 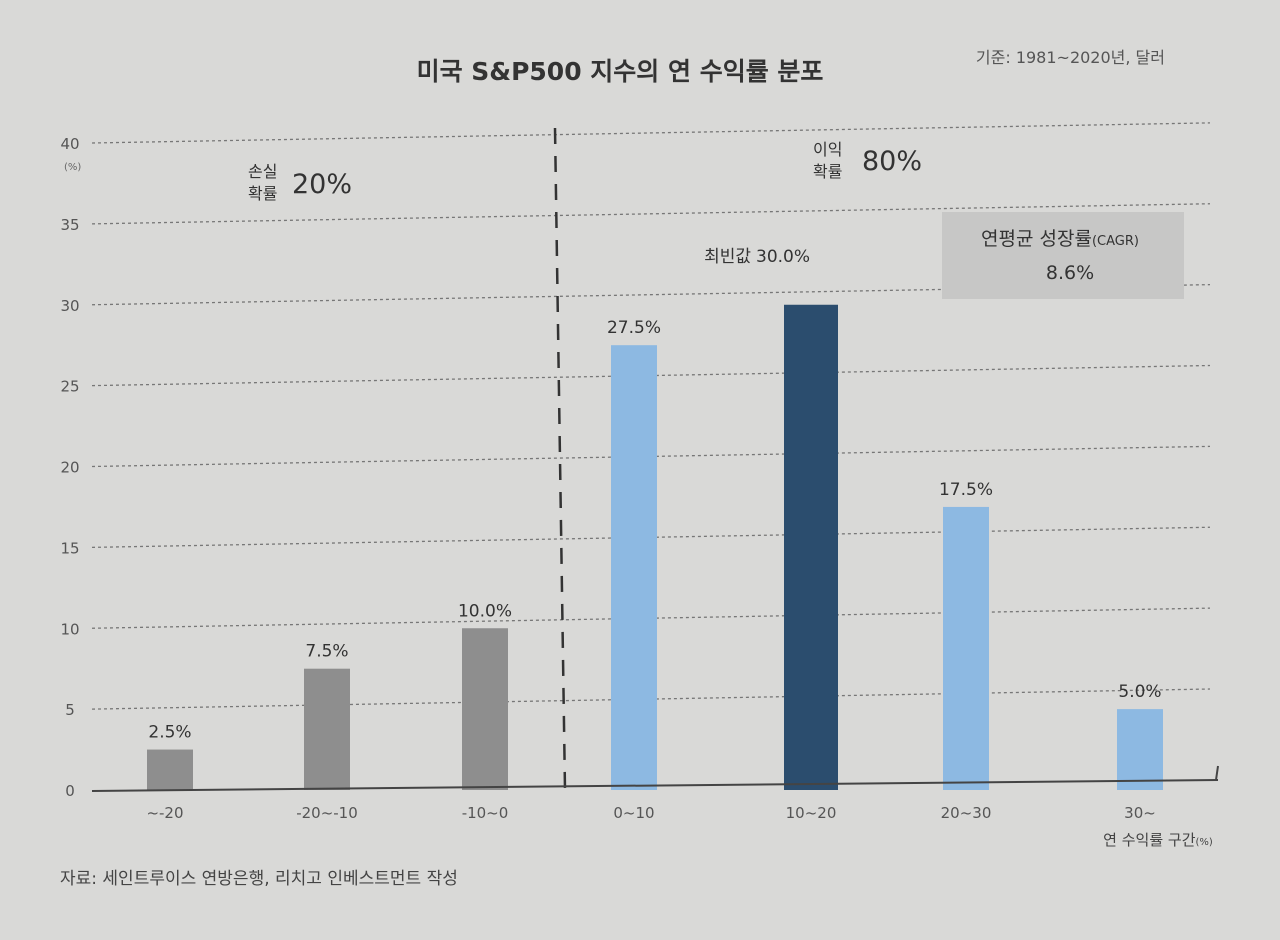 I want to click on bar--10~0, so click(x=485, y=709).